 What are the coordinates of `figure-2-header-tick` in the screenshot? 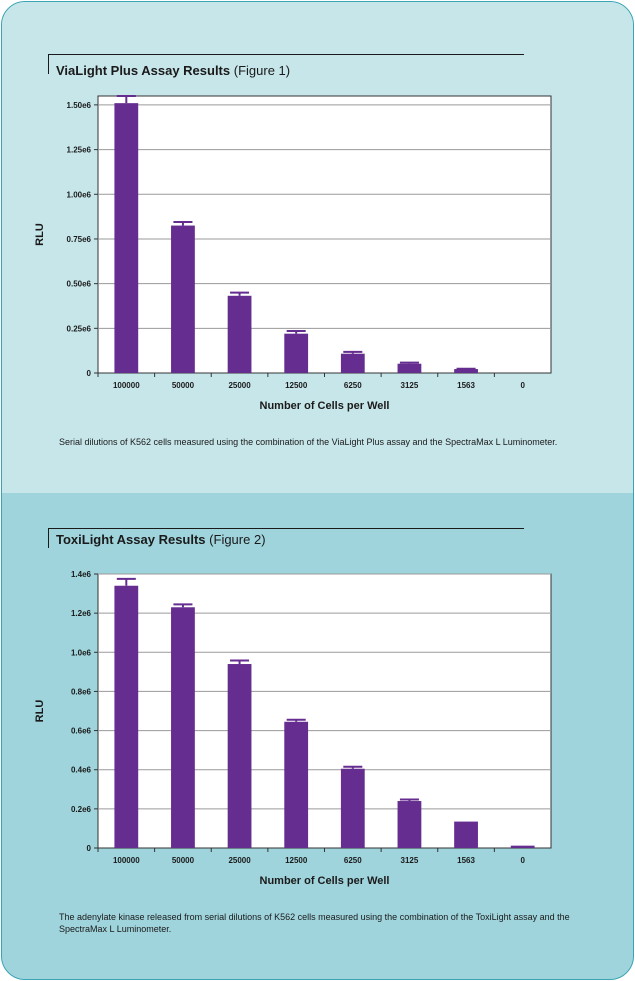 It's located at (48, 538).